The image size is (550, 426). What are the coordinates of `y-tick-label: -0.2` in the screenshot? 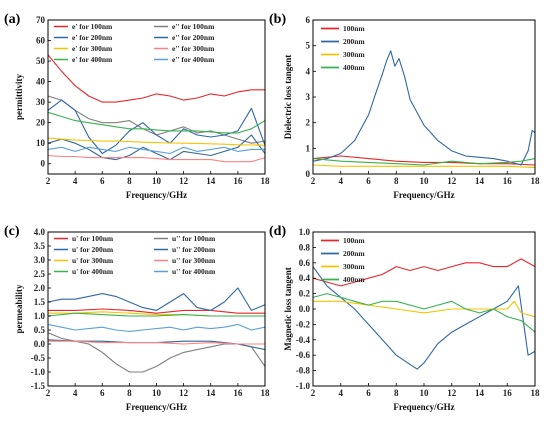 It's located at (303, 324).